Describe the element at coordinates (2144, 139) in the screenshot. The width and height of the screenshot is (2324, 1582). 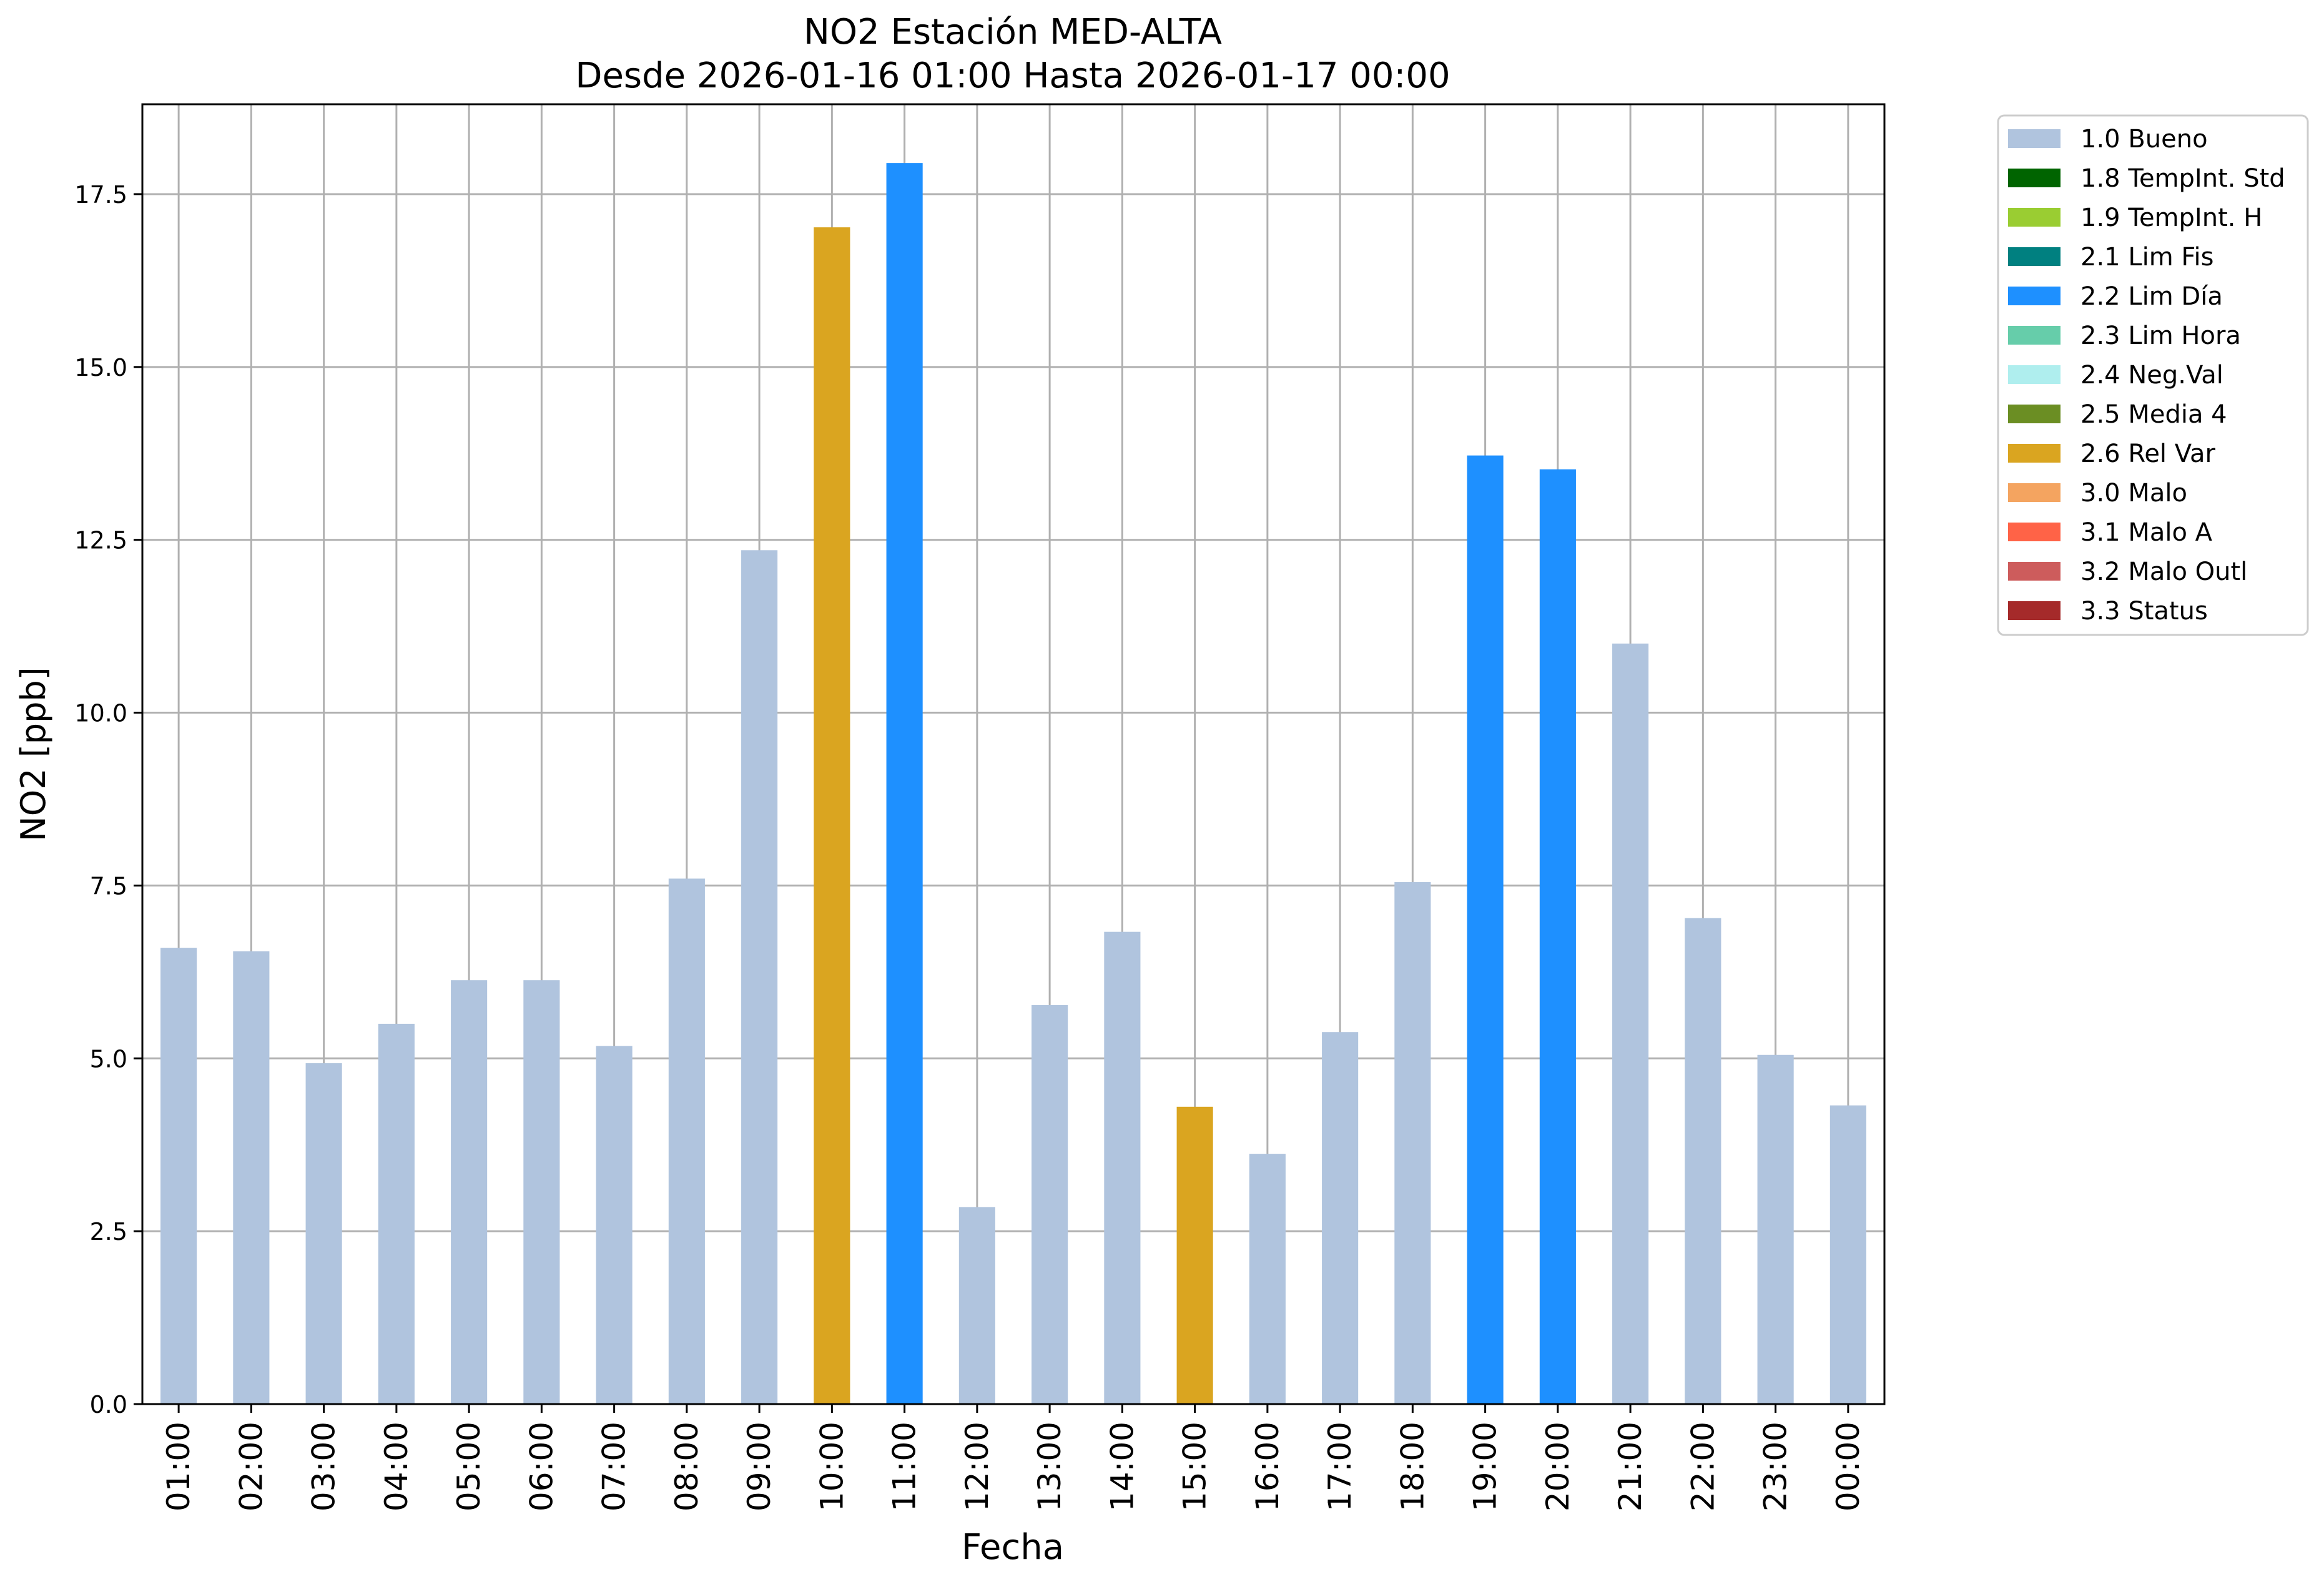
I see `legend-entry-label: 1.0 Bueno` at that location.